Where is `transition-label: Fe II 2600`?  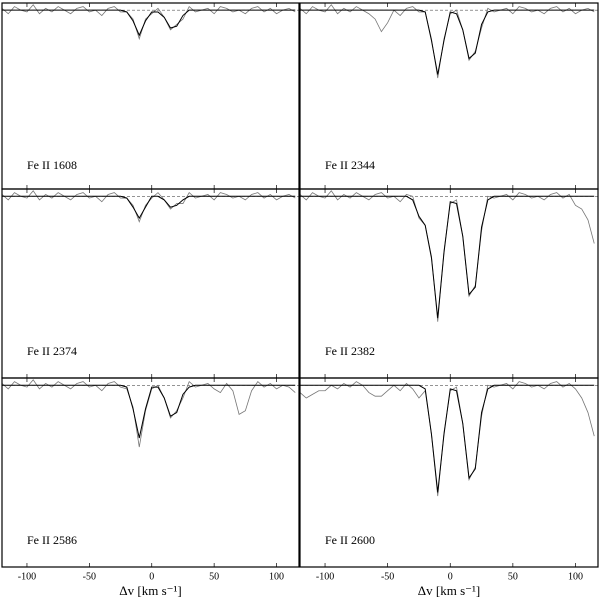
transition-label: Fe II 2600 is located at coordinates (350, 540).